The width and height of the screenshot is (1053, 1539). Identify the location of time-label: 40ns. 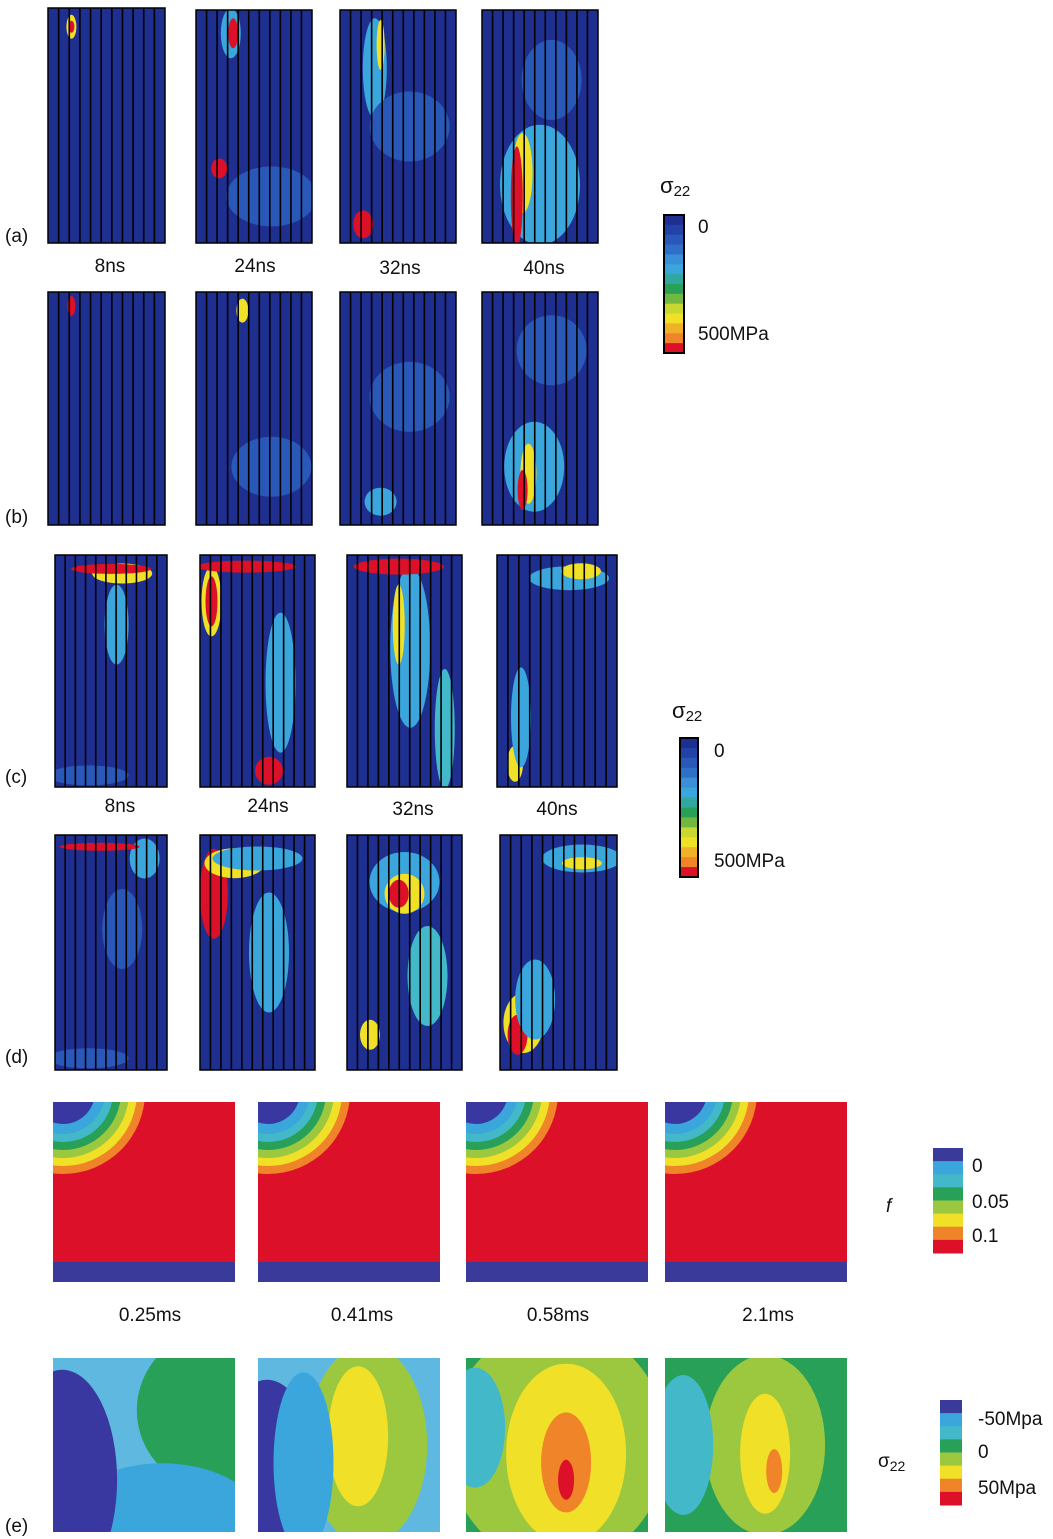
(556, 809).